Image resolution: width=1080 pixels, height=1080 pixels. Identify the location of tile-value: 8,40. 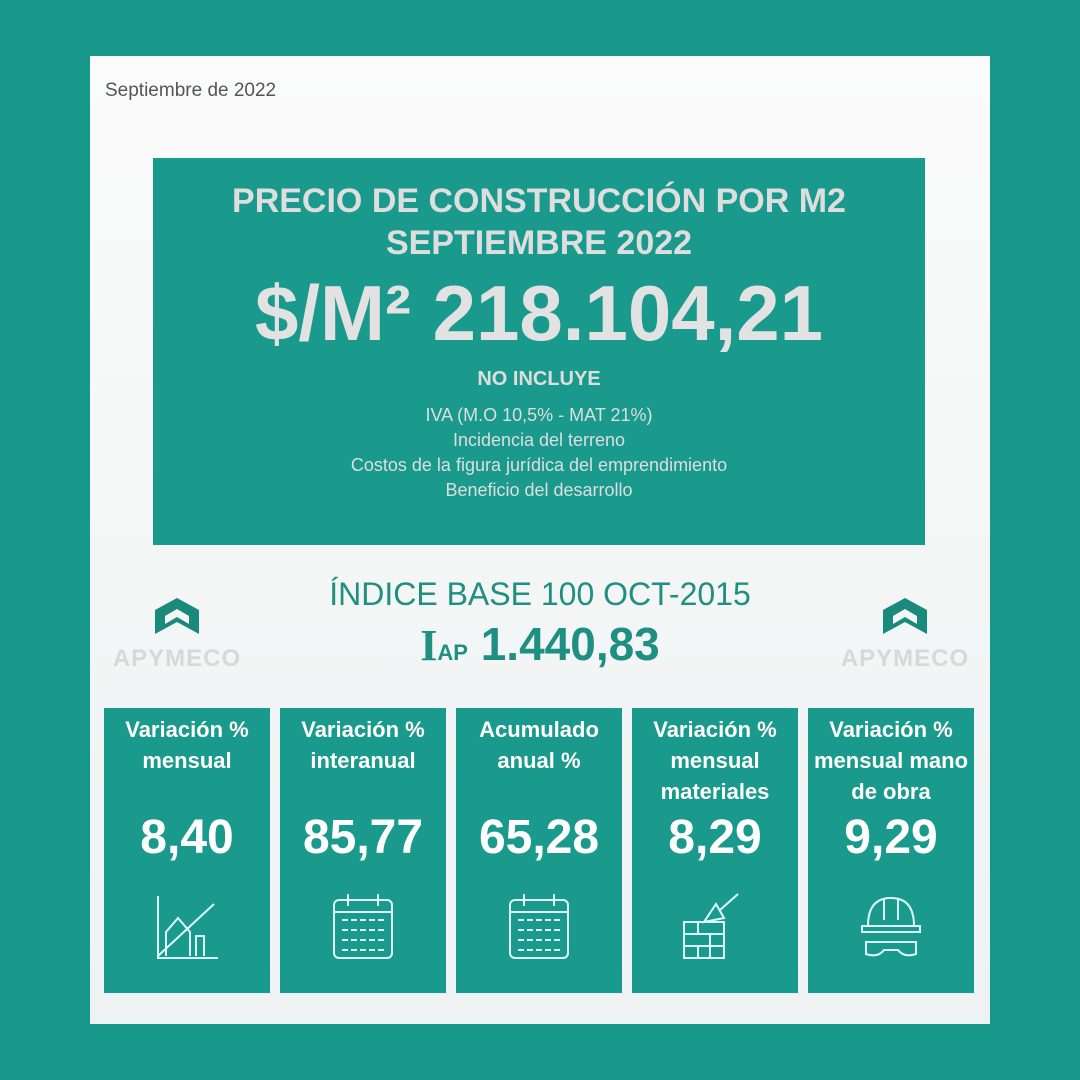
(187, 837).